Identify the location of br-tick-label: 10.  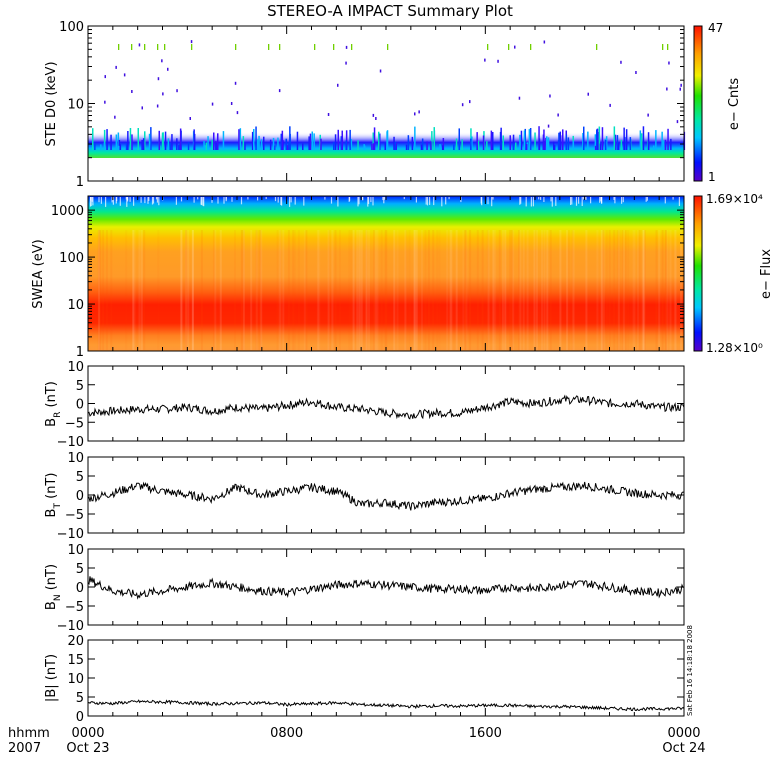
(75, 367).